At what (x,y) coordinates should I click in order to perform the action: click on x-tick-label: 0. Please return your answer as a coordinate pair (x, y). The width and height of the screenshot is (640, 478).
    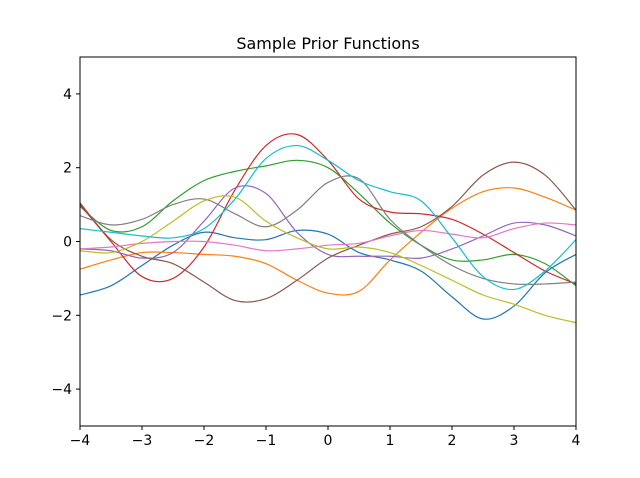
    Looking at the image, I should click on (328, 441).